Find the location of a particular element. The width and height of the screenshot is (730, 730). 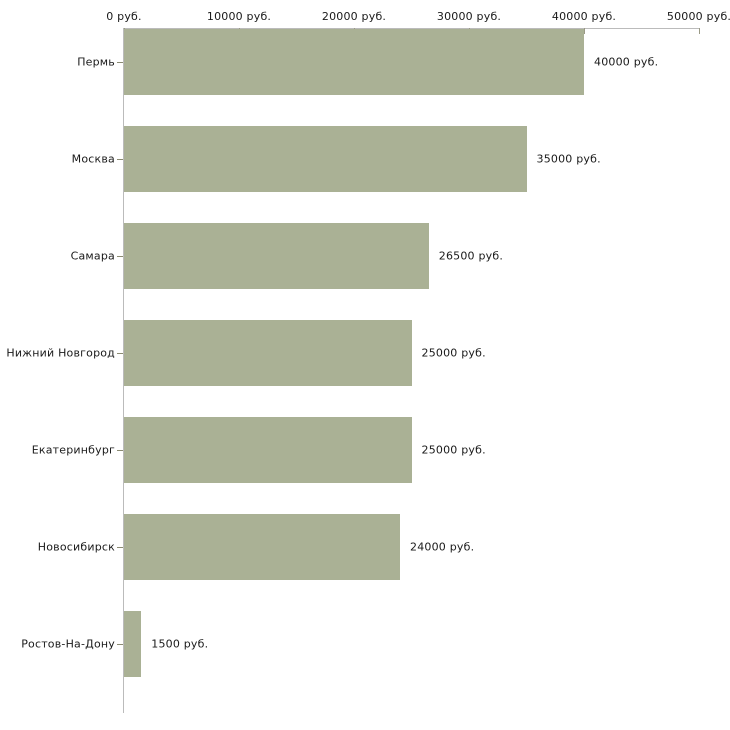

bar-value-label: 26500 руб. is located at coordinates (471, 256).